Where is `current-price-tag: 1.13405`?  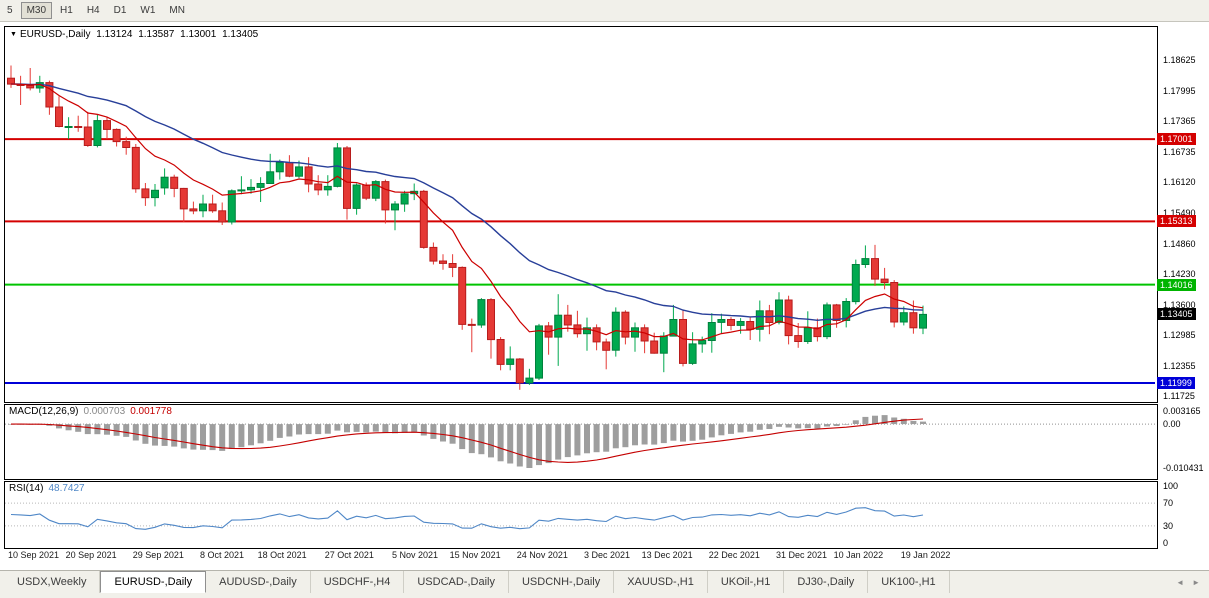
current-price-tag: 1.13405 is located at coordinates (1176, 314).